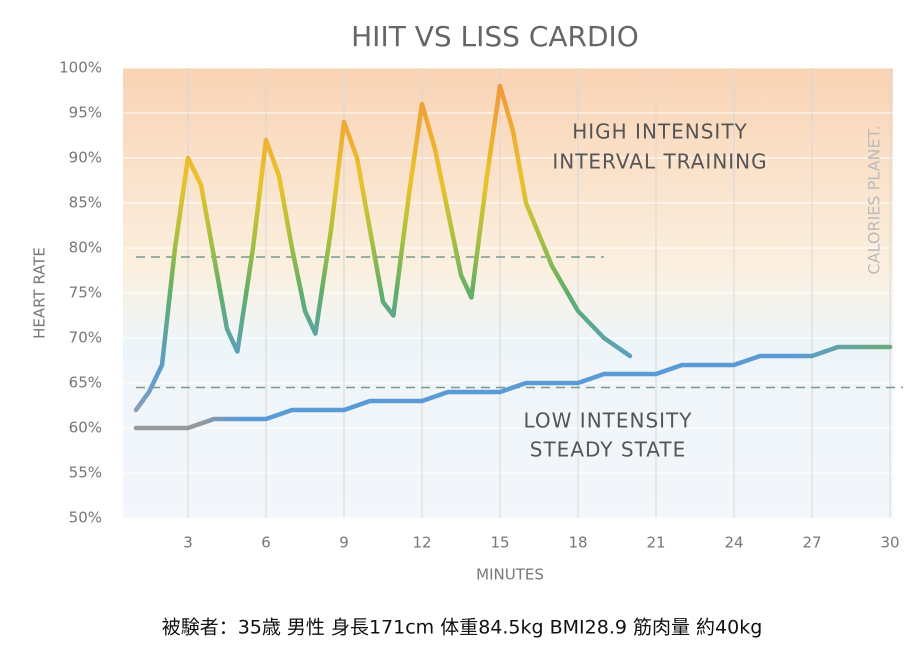 The width and height of the screenshot is (924, 653). Describe the element at coordinates (85, 518) in the screenshot. I see `y-tick-label: 50%` at that location.